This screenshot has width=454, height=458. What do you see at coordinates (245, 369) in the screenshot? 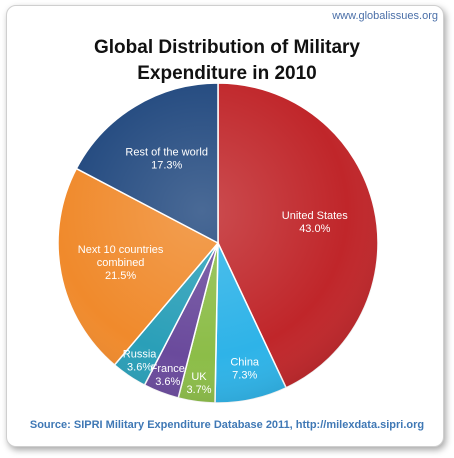
I see `slice-label-china: China 7.3%` at bounding box center [245, 369].